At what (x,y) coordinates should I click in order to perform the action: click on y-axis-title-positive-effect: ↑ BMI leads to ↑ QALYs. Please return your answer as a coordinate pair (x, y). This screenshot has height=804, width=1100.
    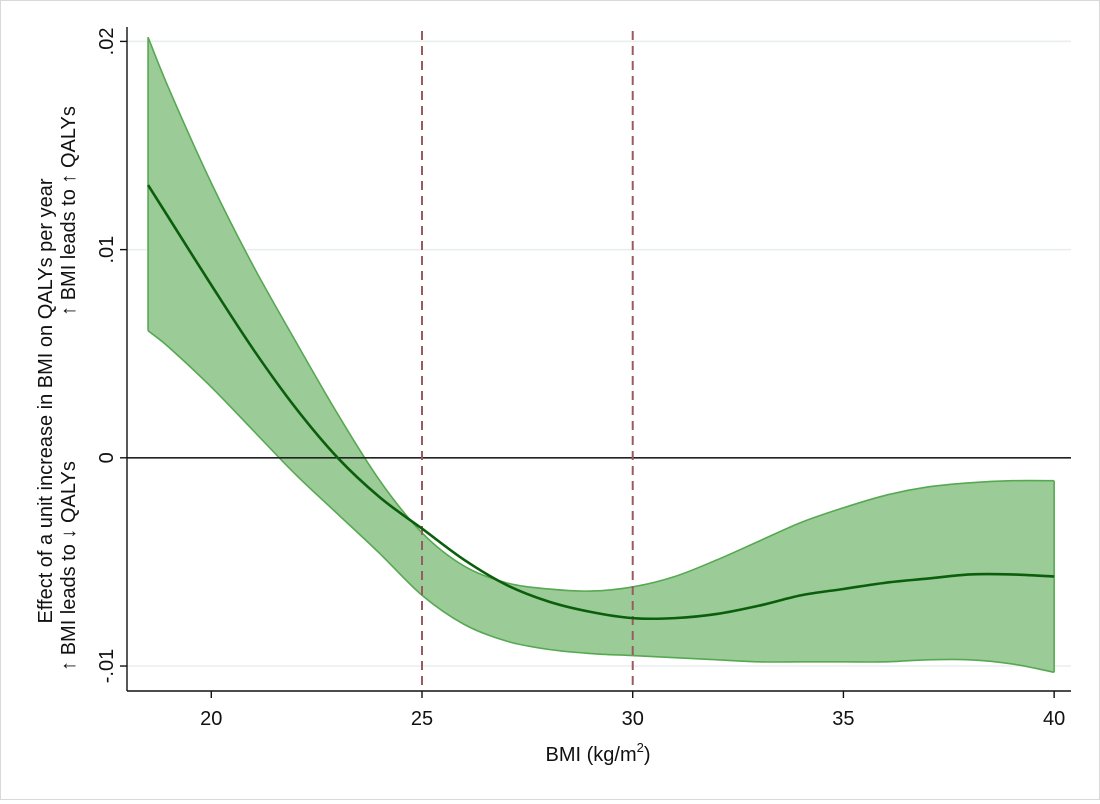
    Looking at the image, I should click on (69, 211).